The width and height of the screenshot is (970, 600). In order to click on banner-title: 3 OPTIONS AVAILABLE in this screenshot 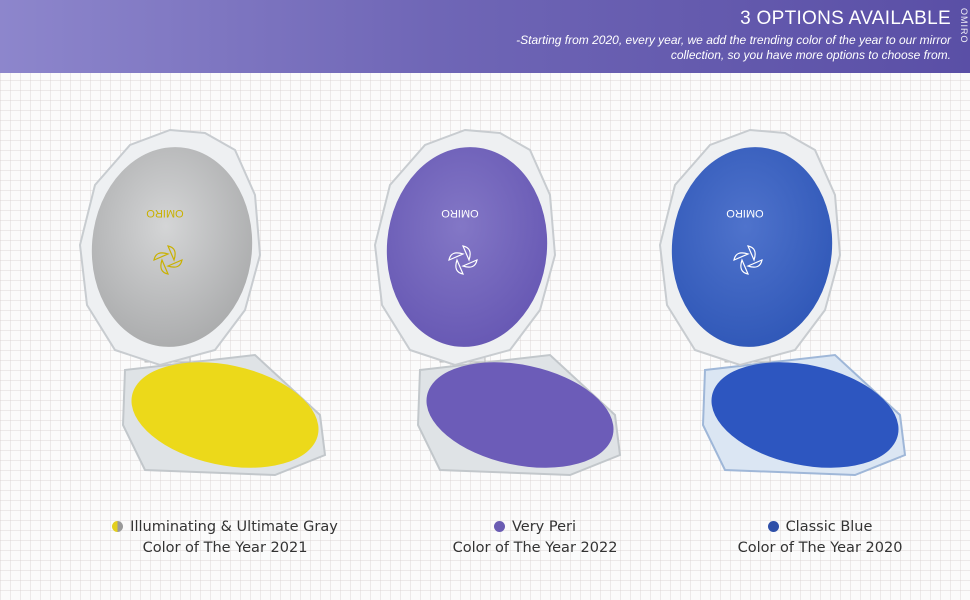, I will do `click(845, 18)`.